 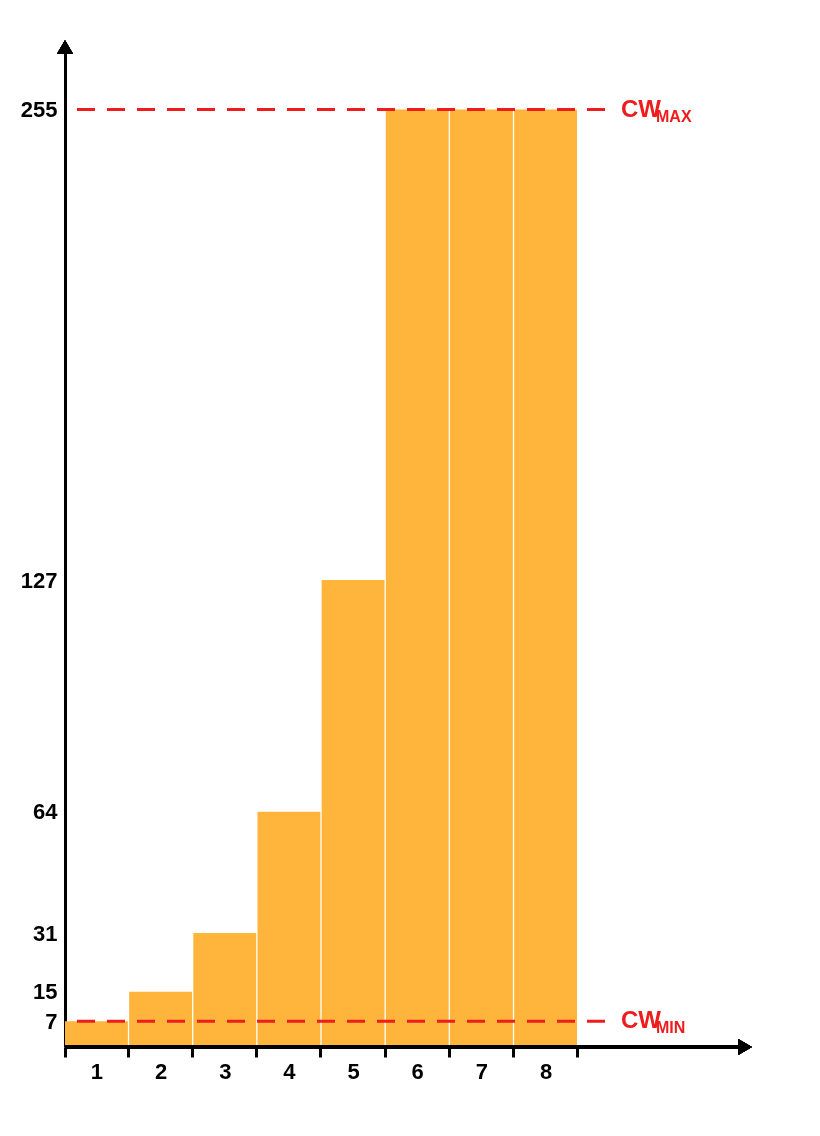 I want to click on y-tick-label: 127, so click(x=39, y=580).